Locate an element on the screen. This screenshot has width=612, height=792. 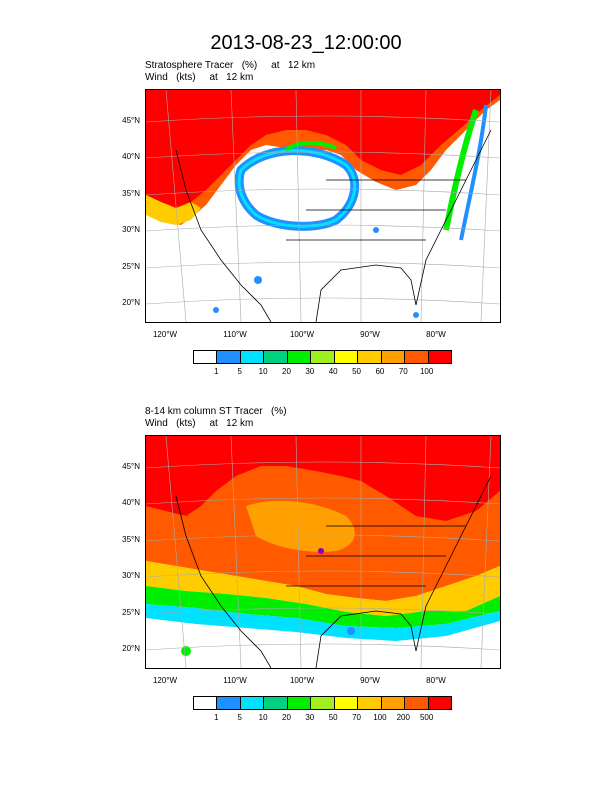
panel1-lon-tick: 90°W is located at coordinates (370, 334).